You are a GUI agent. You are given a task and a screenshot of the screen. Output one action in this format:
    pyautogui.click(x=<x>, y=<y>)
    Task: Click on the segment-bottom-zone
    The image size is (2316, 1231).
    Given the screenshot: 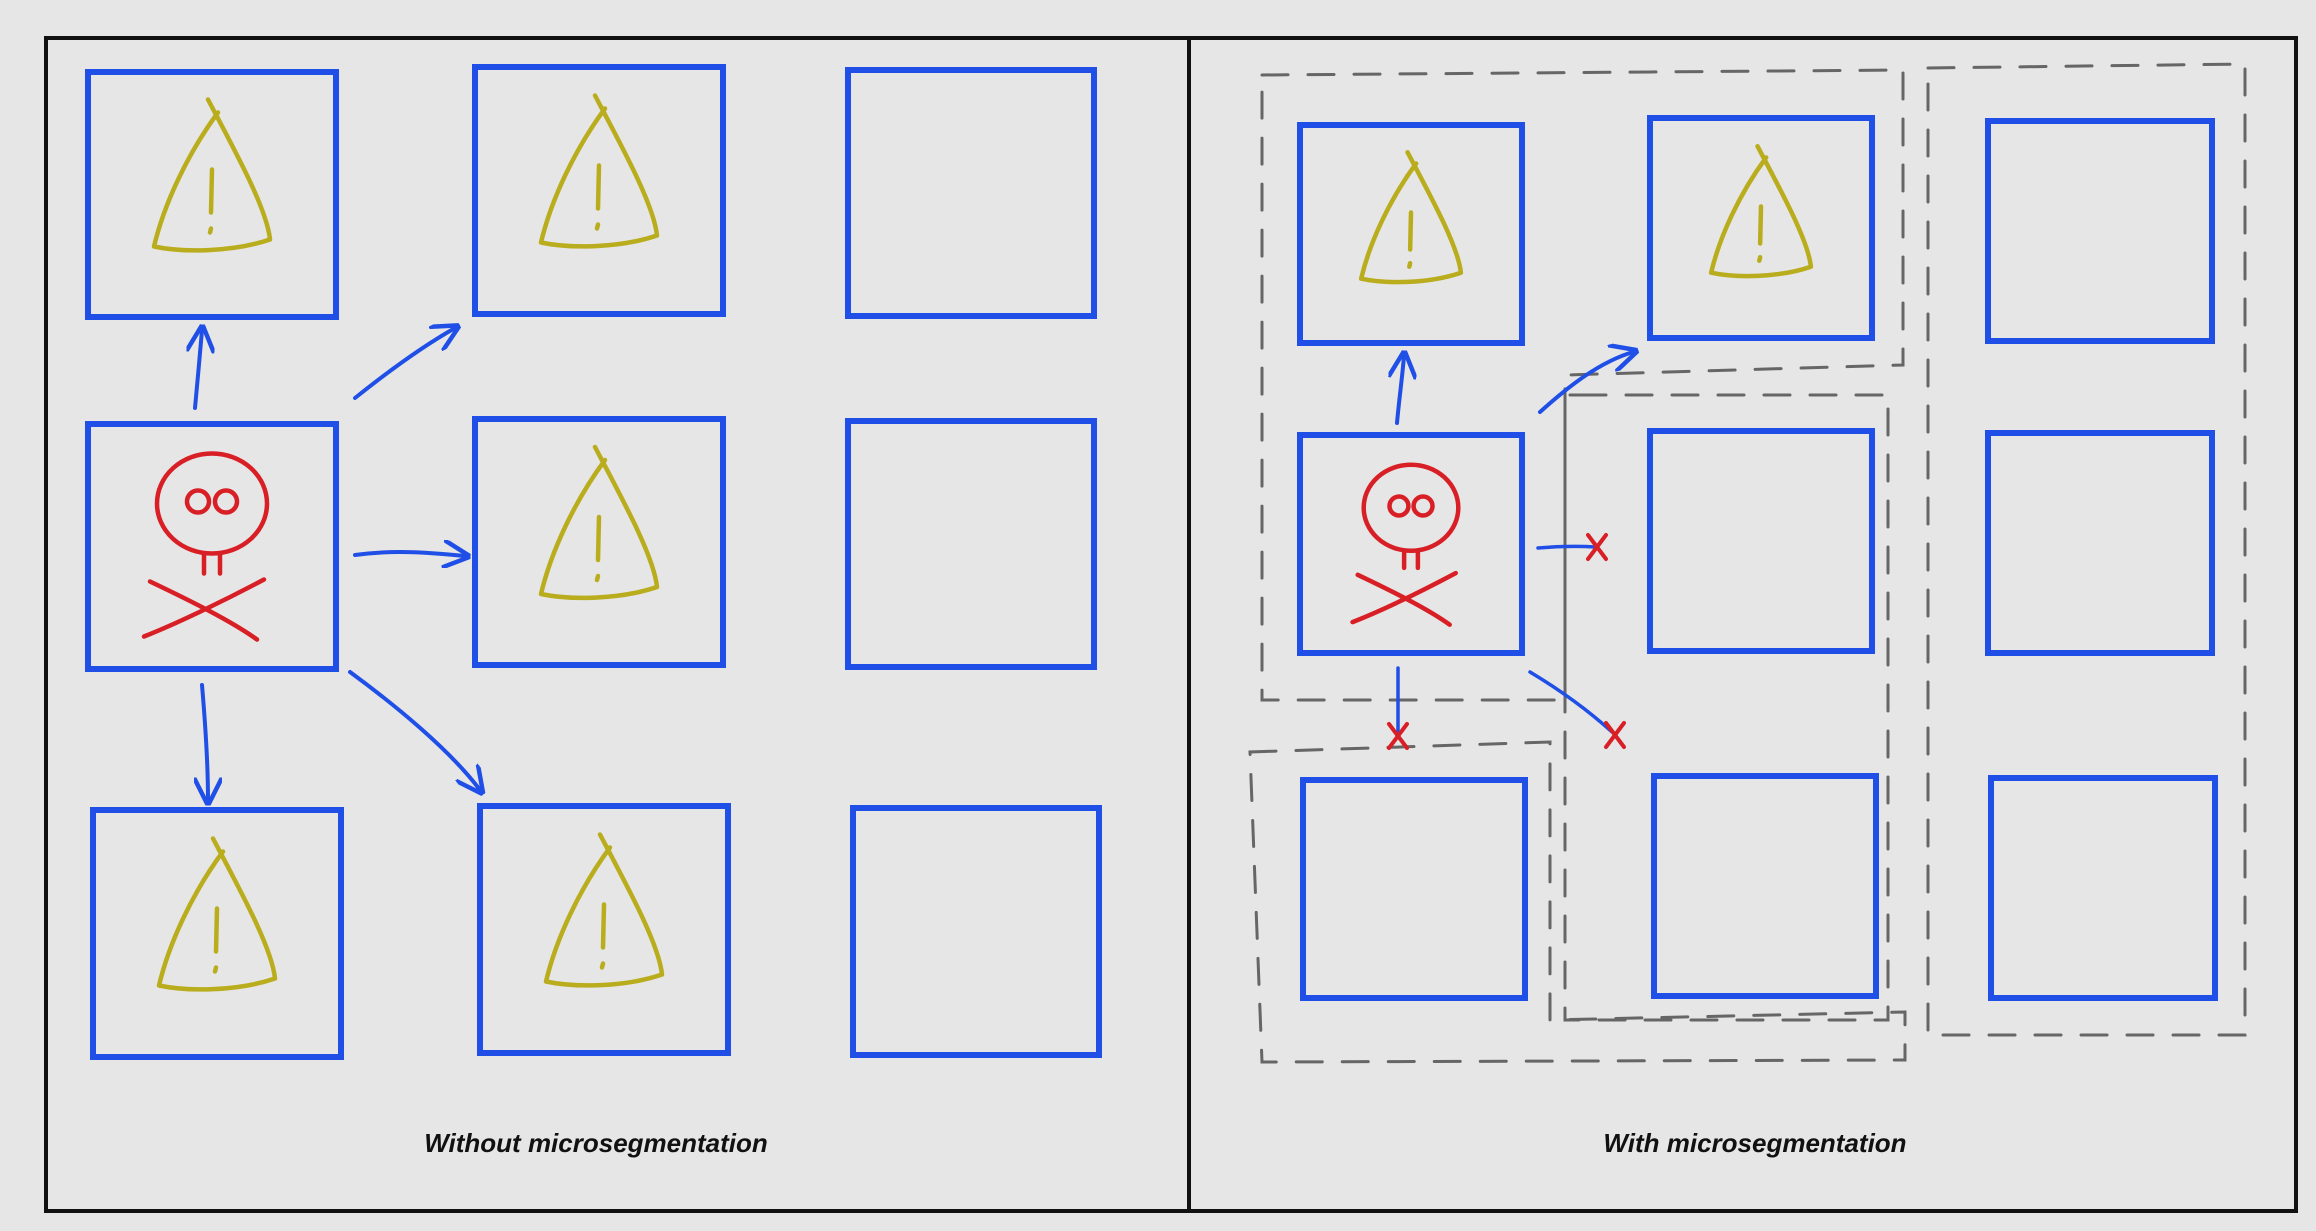 What is the action you would take?
    pyautogui.click(x=1577, y=902)
    